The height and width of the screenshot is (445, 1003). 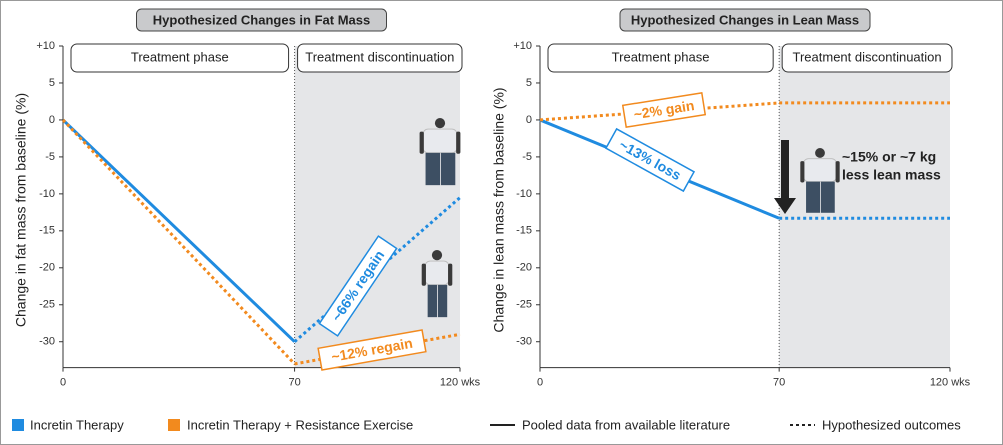 What do you see at coordinates (891, 424) in the screenshot?
I see `legend-label: Hypothesized outcomes` at bounding box center [891, 424].